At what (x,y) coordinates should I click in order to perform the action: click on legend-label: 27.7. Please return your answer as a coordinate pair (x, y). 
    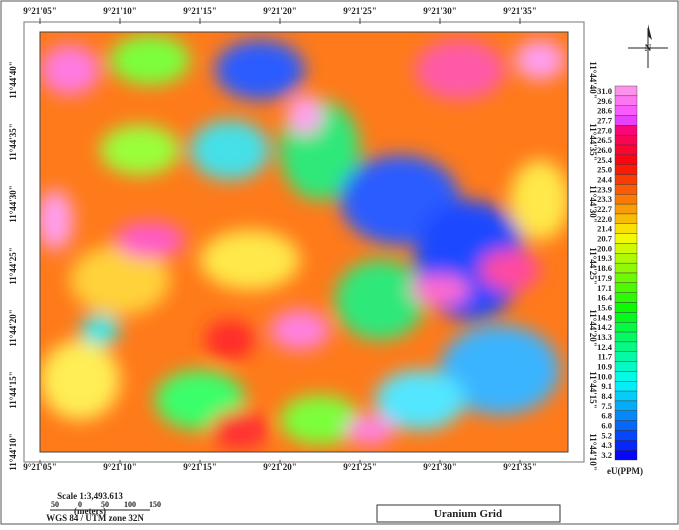
    Looking at the image, I should click on (605, 120).